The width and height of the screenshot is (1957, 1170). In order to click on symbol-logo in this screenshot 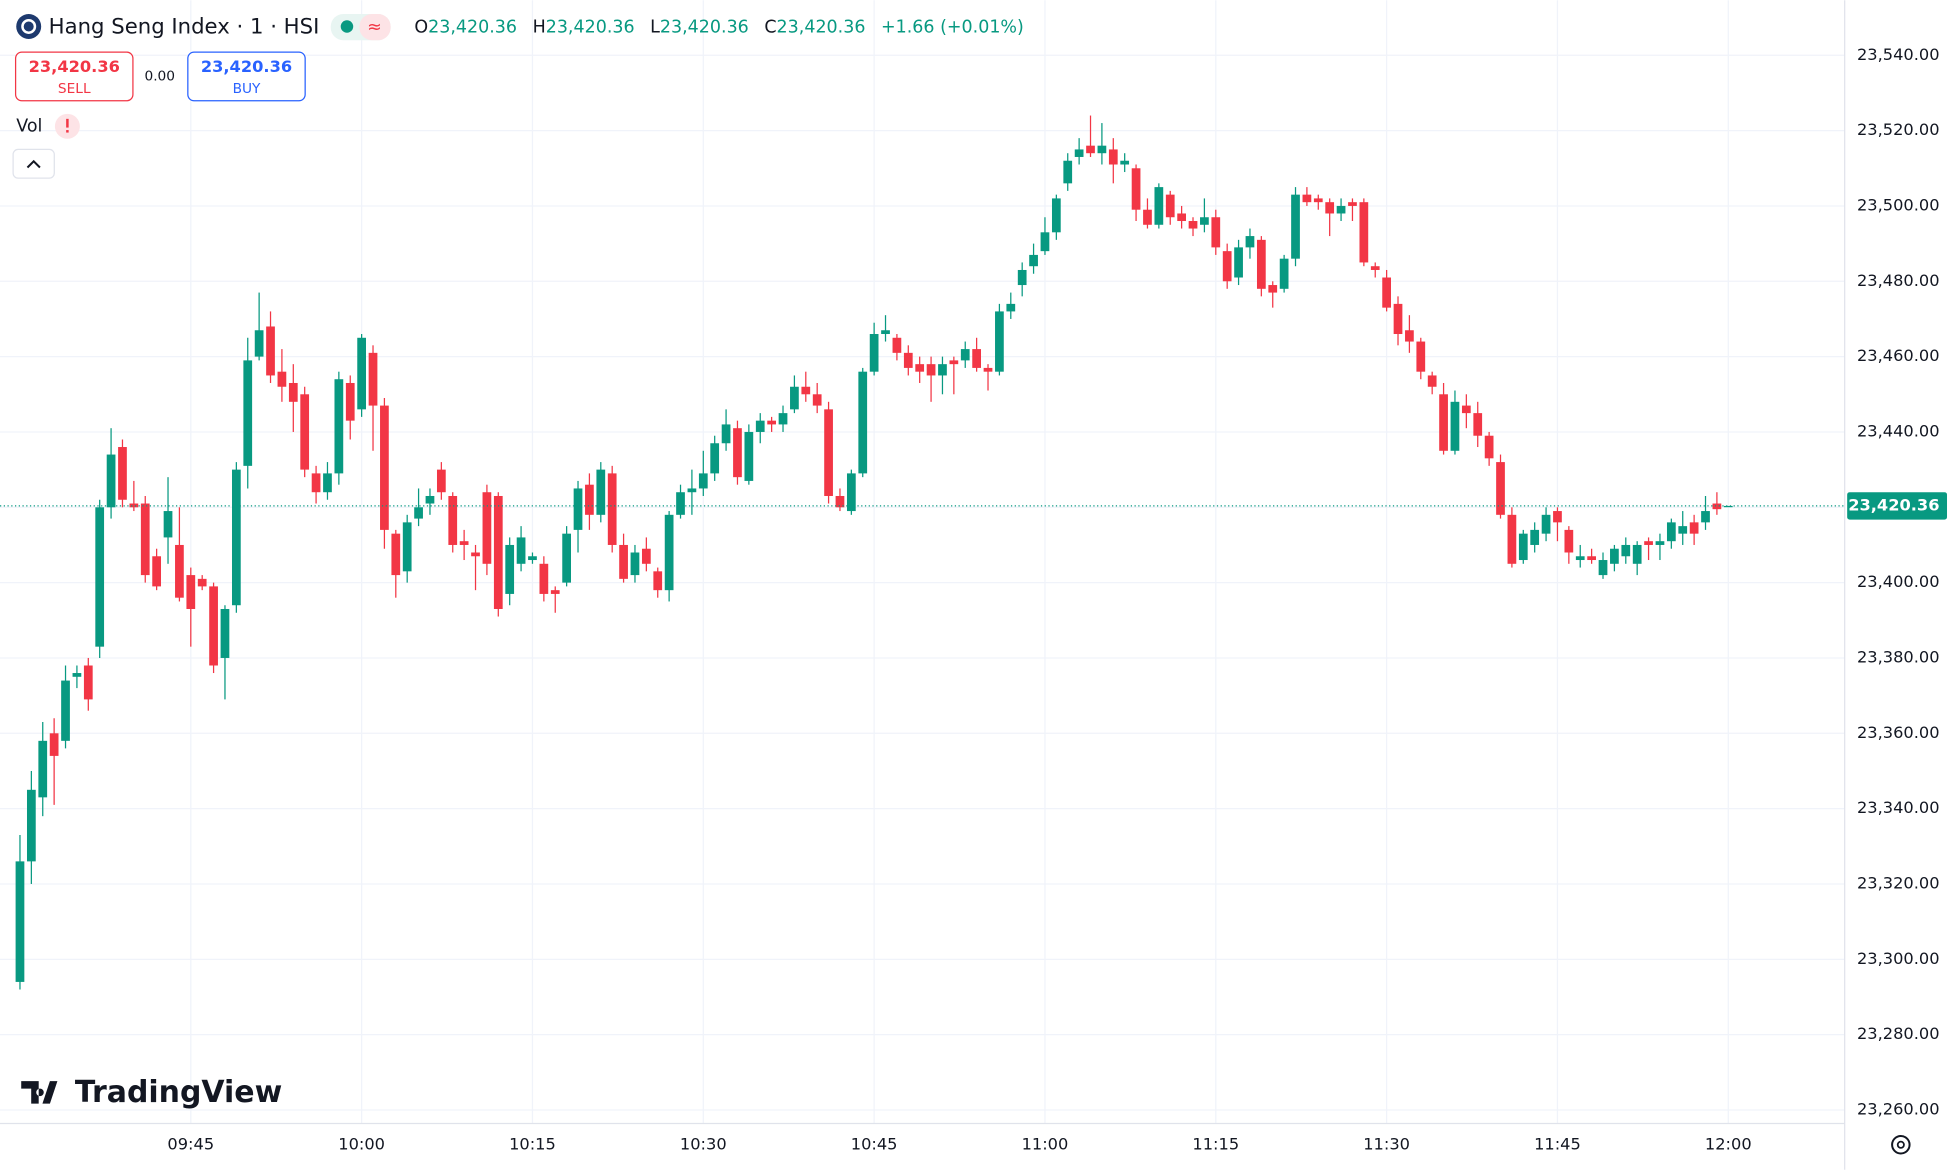, I will do `click(29, 26)`.